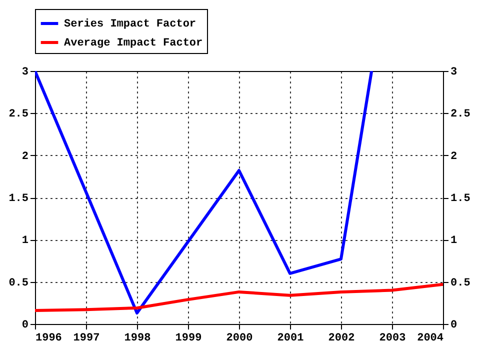  Describe the element at coordinates (290, 338) in the screenshot. I see `x-tick-label: 2001` at that location.